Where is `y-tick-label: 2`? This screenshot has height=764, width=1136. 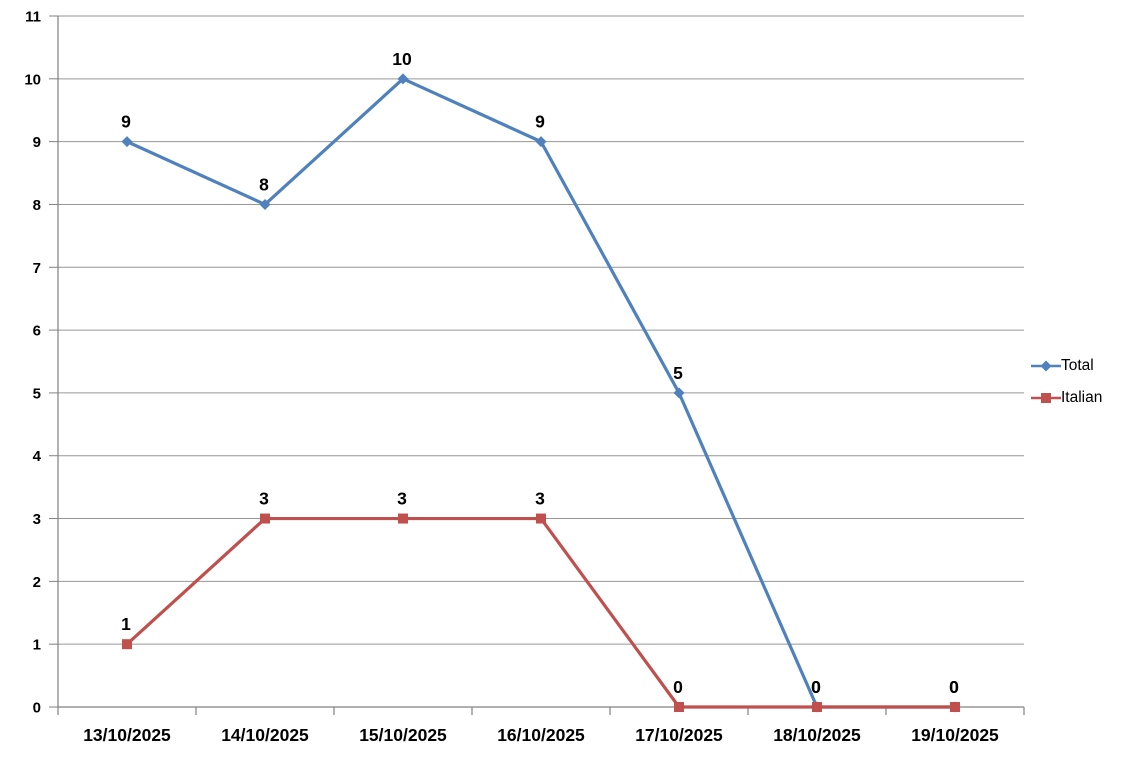
y-tick-label: 2 is located at coordinates (37, 582).